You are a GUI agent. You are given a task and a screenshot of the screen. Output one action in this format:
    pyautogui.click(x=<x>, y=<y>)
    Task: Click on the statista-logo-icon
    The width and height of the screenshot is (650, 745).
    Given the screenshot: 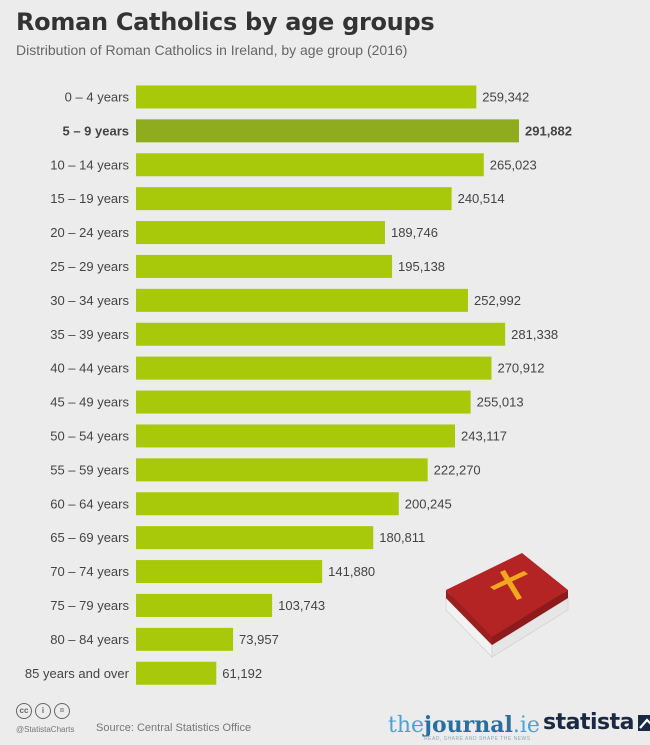 What is the action you would take?
    pyautogui.click(x=643, y=722)
    